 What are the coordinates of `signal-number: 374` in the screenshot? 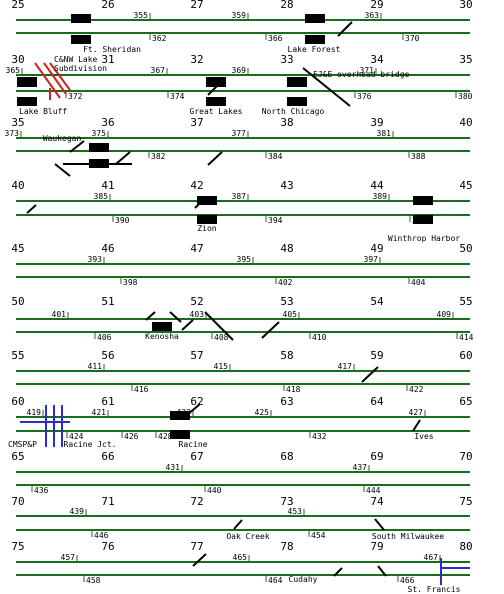 It's located at (177, 96).